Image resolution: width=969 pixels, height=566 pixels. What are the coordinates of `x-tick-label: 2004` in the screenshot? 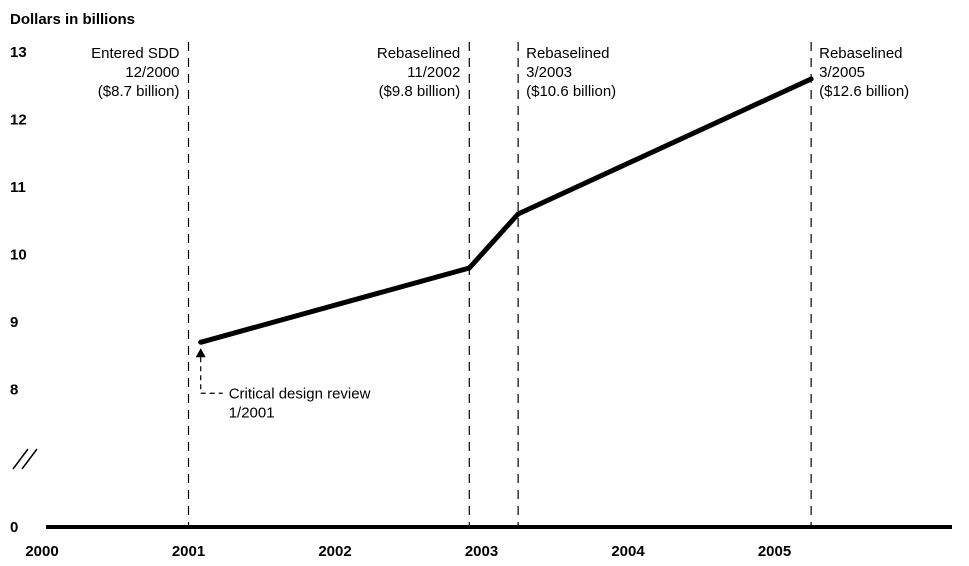 It's located at (628, 551).